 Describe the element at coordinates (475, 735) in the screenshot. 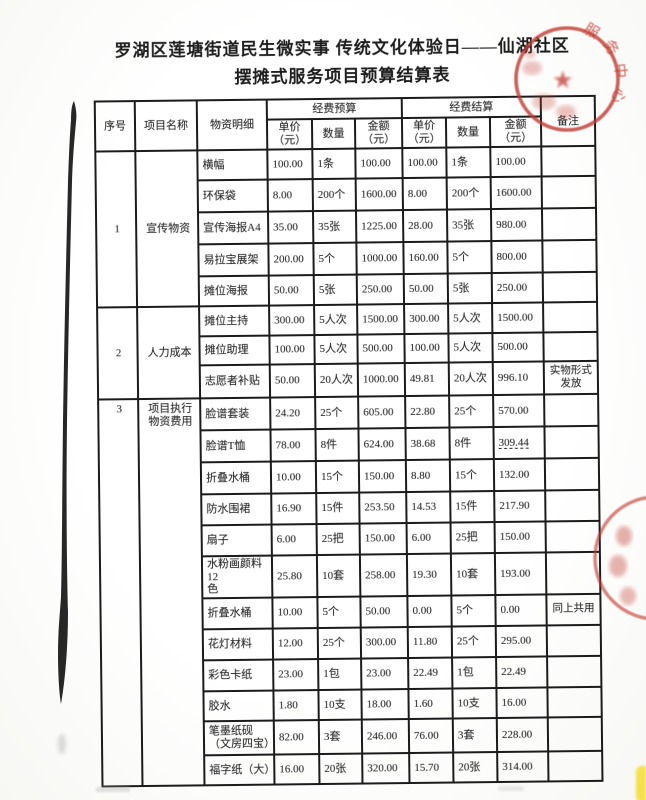

I see `cell-settlement-qty: 3套` at that location.